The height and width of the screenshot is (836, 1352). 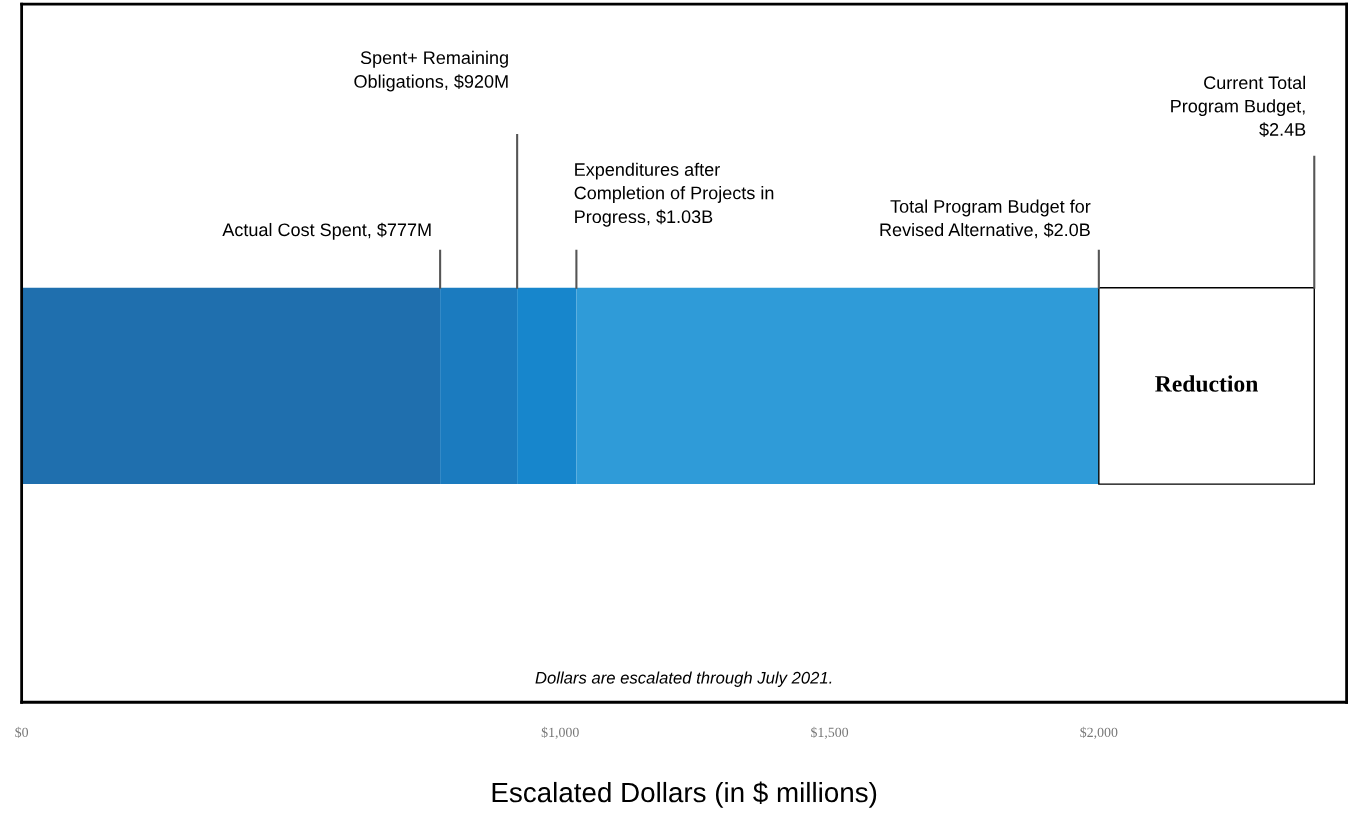 What do you see at coordinates (674, 194) in the screenshot?
I see `ref-line-label: Expenditures after Completion of Projects in Progress, $1.03B` at bounding box center [674, 194].